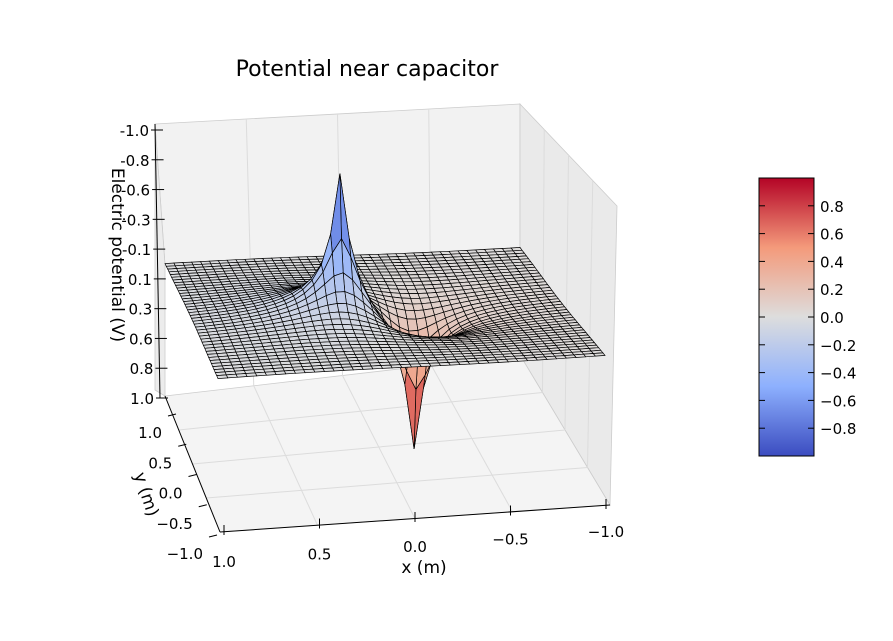  I want to click on y-ticks: −1.0 −0.5 0.0 0.5 1.0, so click(178, 488).